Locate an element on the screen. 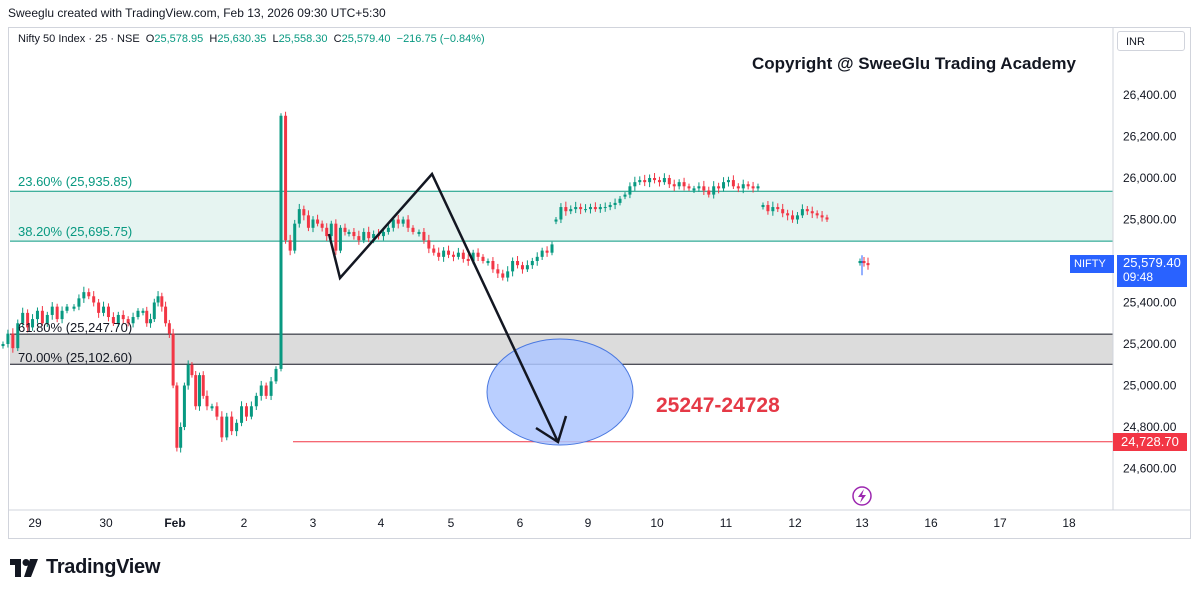 This screenshot has width=1200, height=595. fib-level-label: 70.00% (25,102.60) is located at coordinates (75, 358).